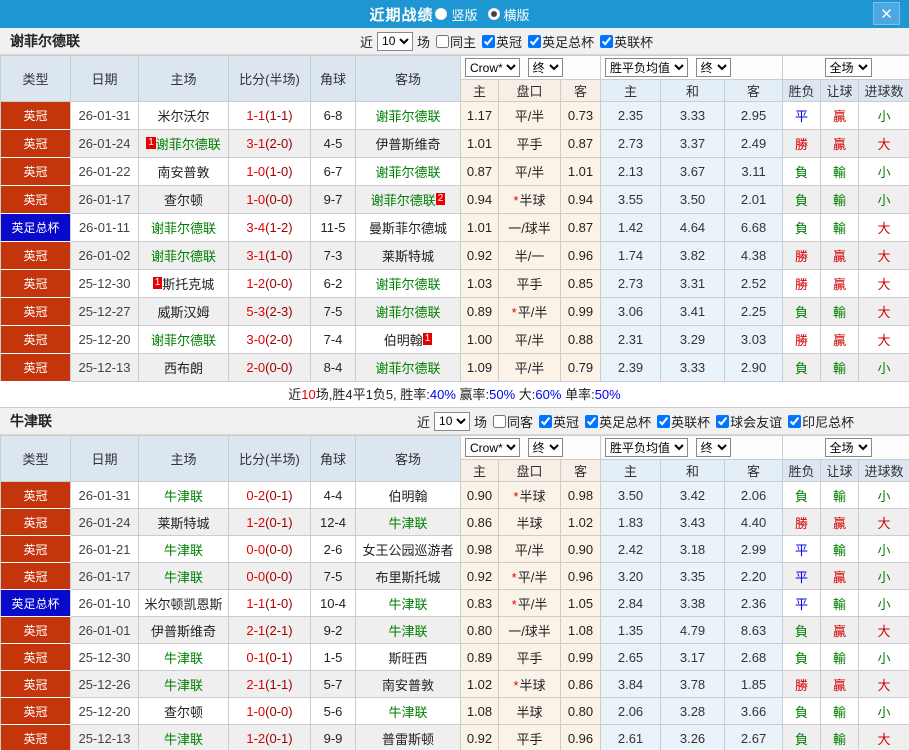 The height and width of the screenshot is (750, 909). I want to click on summary-segment: 60%, so click(548, 394).